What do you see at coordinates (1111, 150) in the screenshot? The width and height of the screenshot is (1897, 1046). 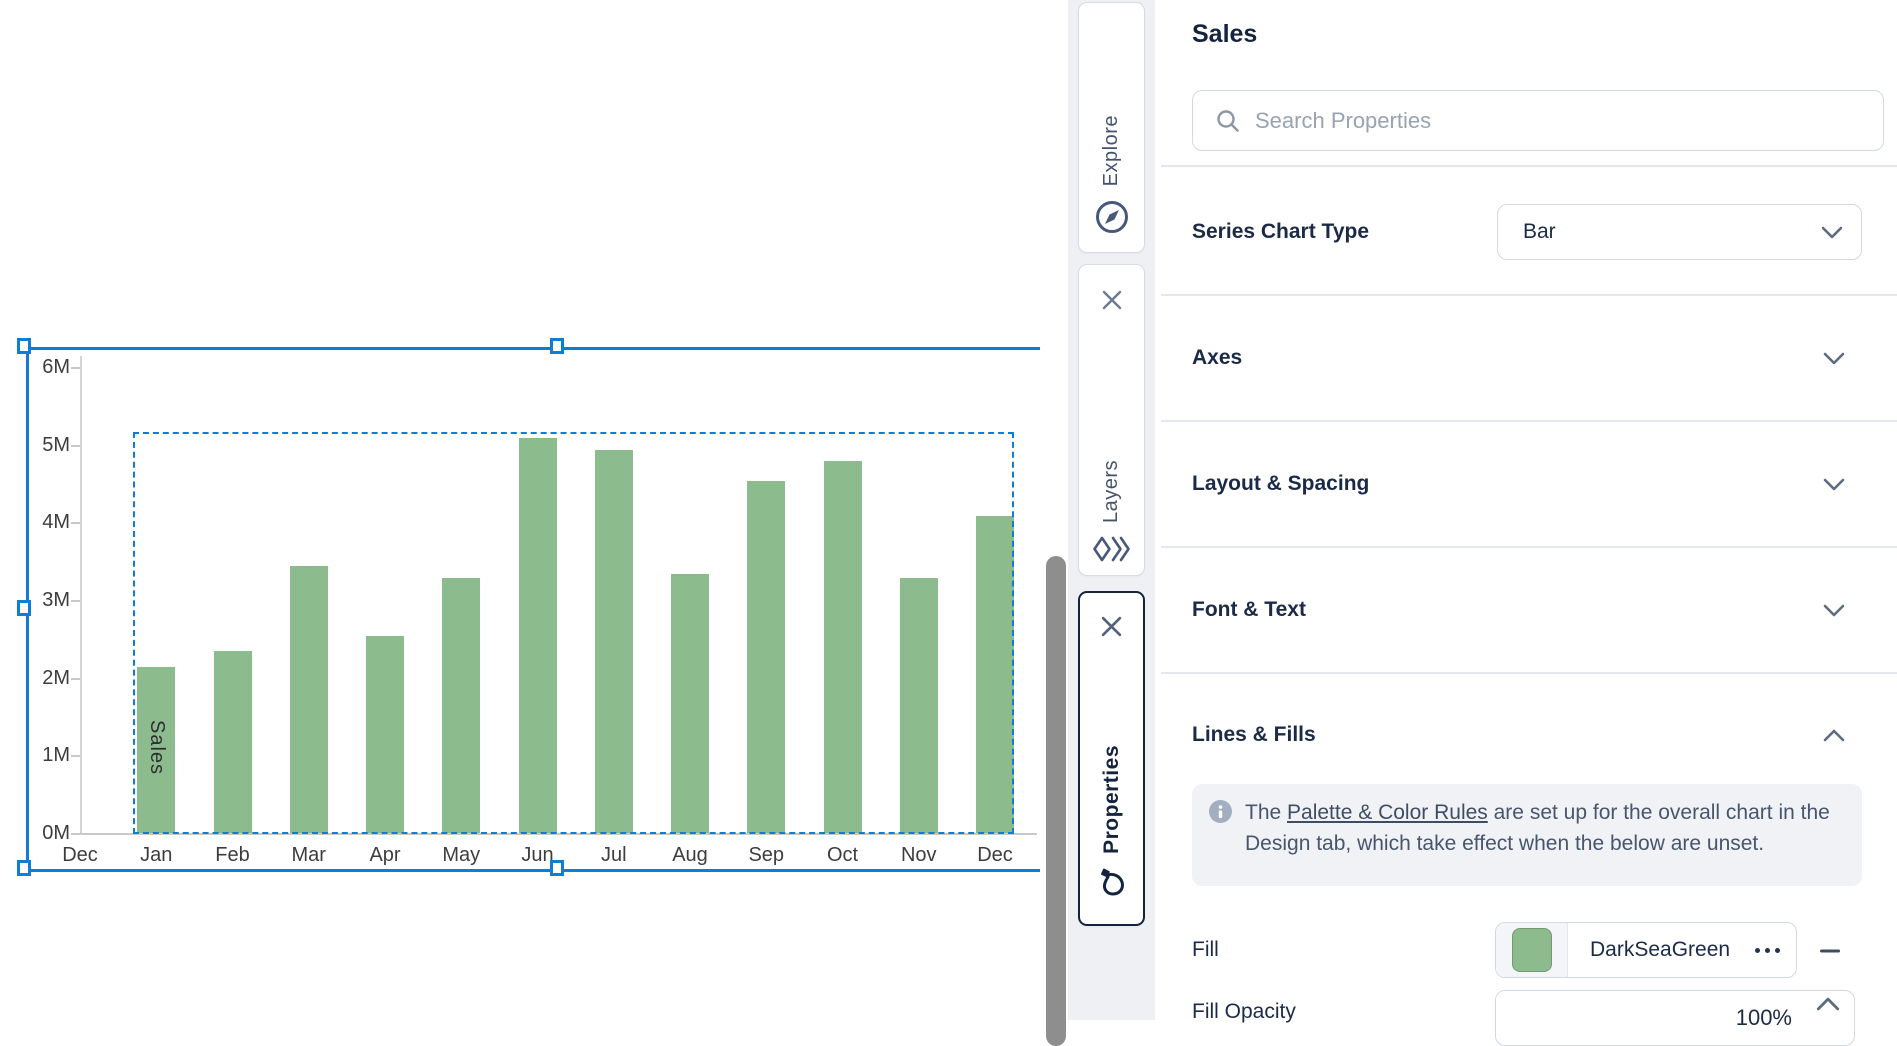 I see `tab-explore-label: Explore` at bounding box center [1111, 150].